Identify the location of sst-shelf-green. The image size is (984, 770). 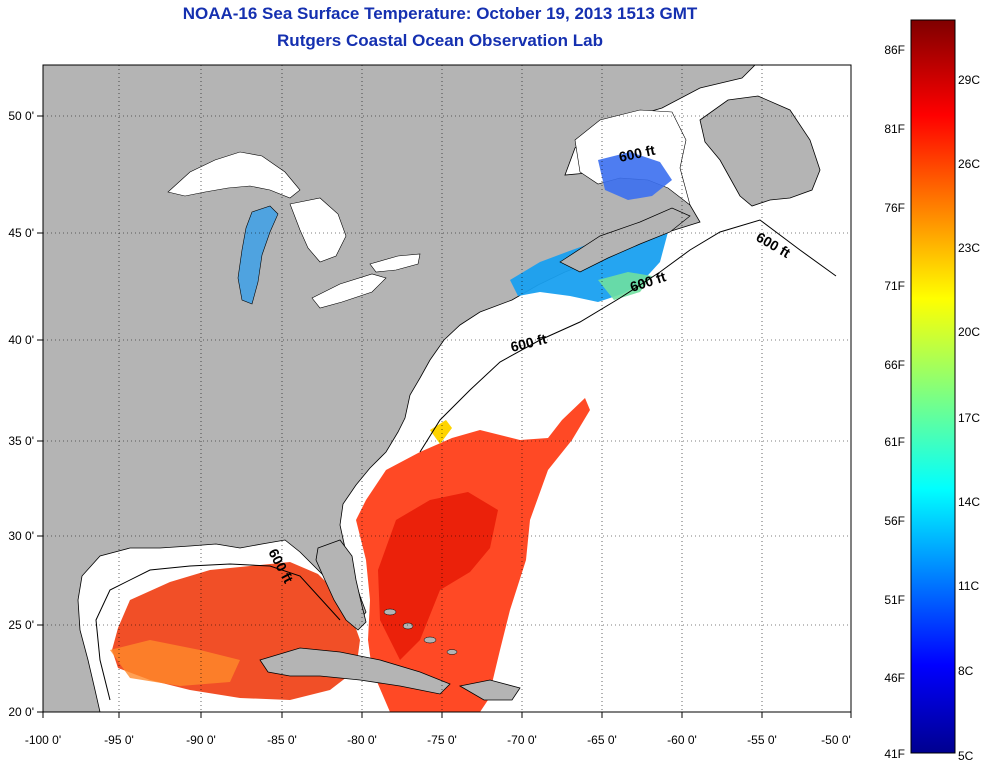
(625, 286).